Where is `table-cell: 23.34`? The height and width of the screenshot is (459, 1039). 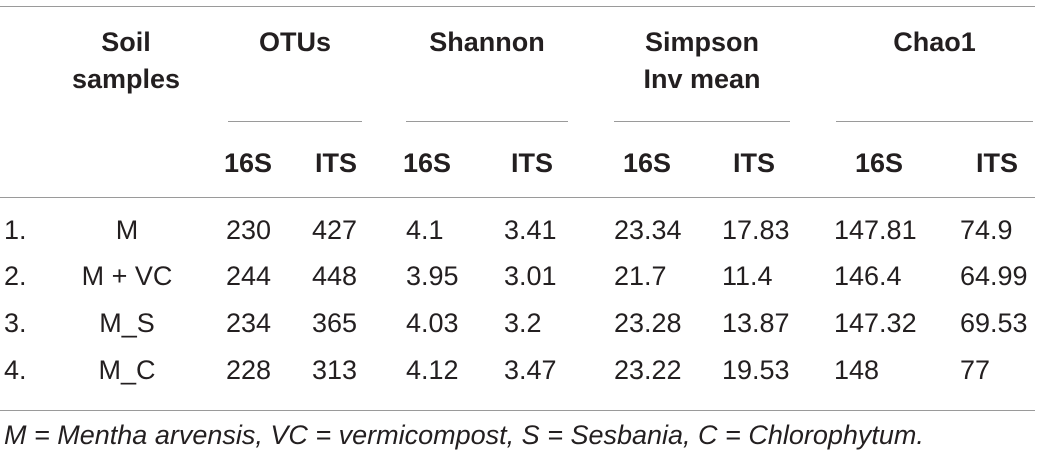 table-cell: 23.34 is located at coordinates (648, 230).